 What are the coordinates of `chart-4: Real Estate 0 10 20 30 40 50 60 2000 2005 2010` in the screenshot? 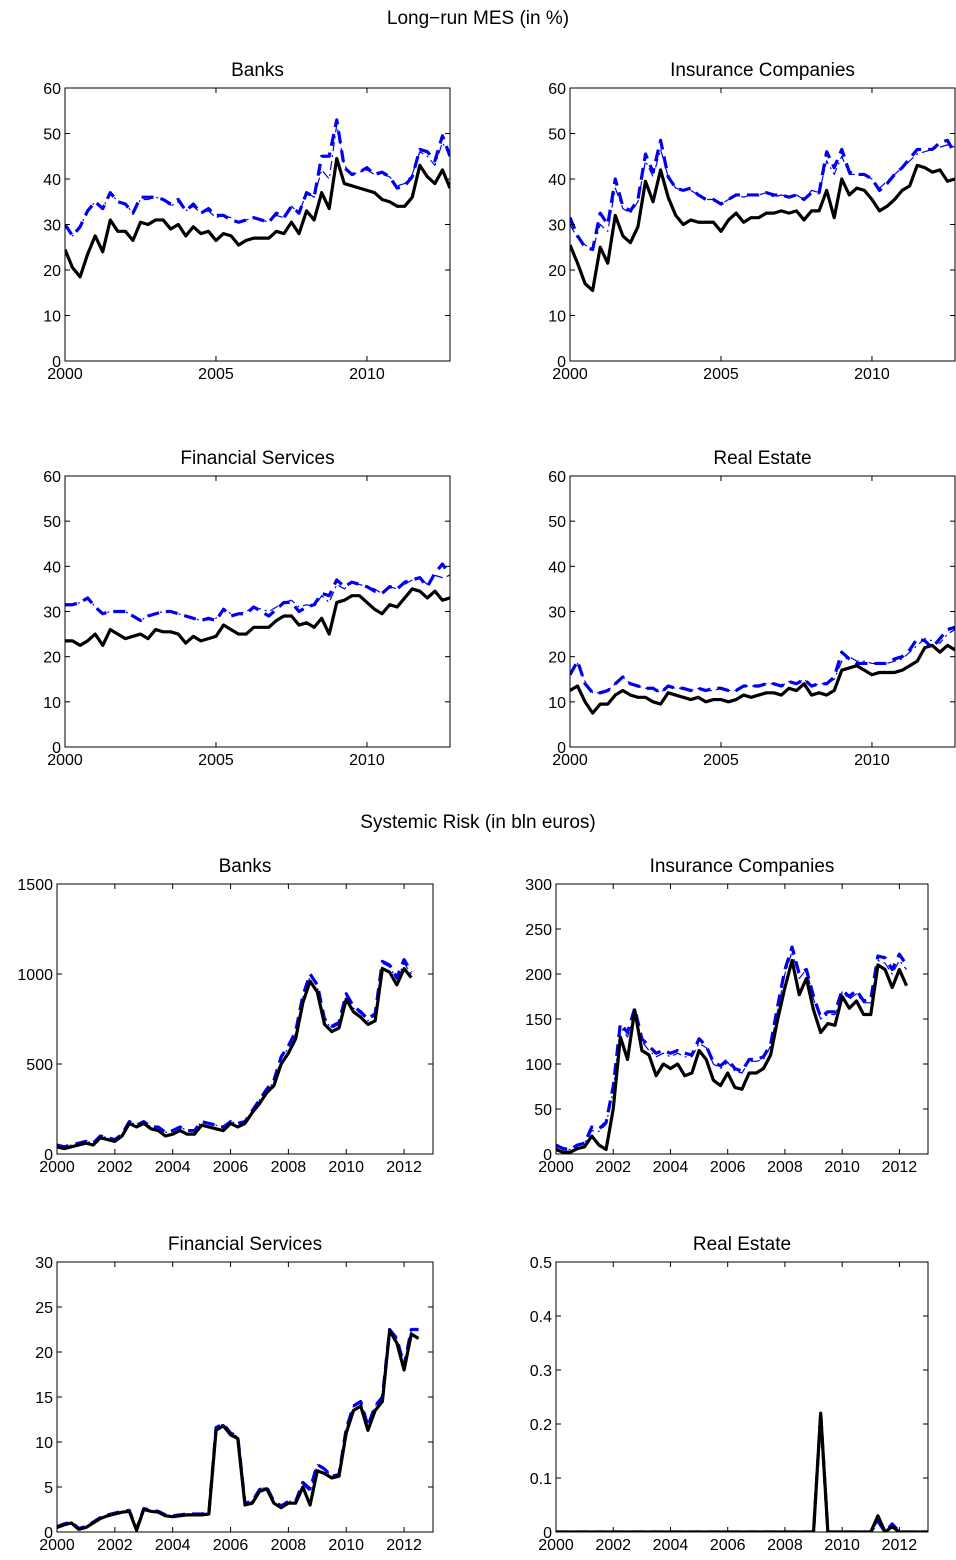 It's located at (733, 608).